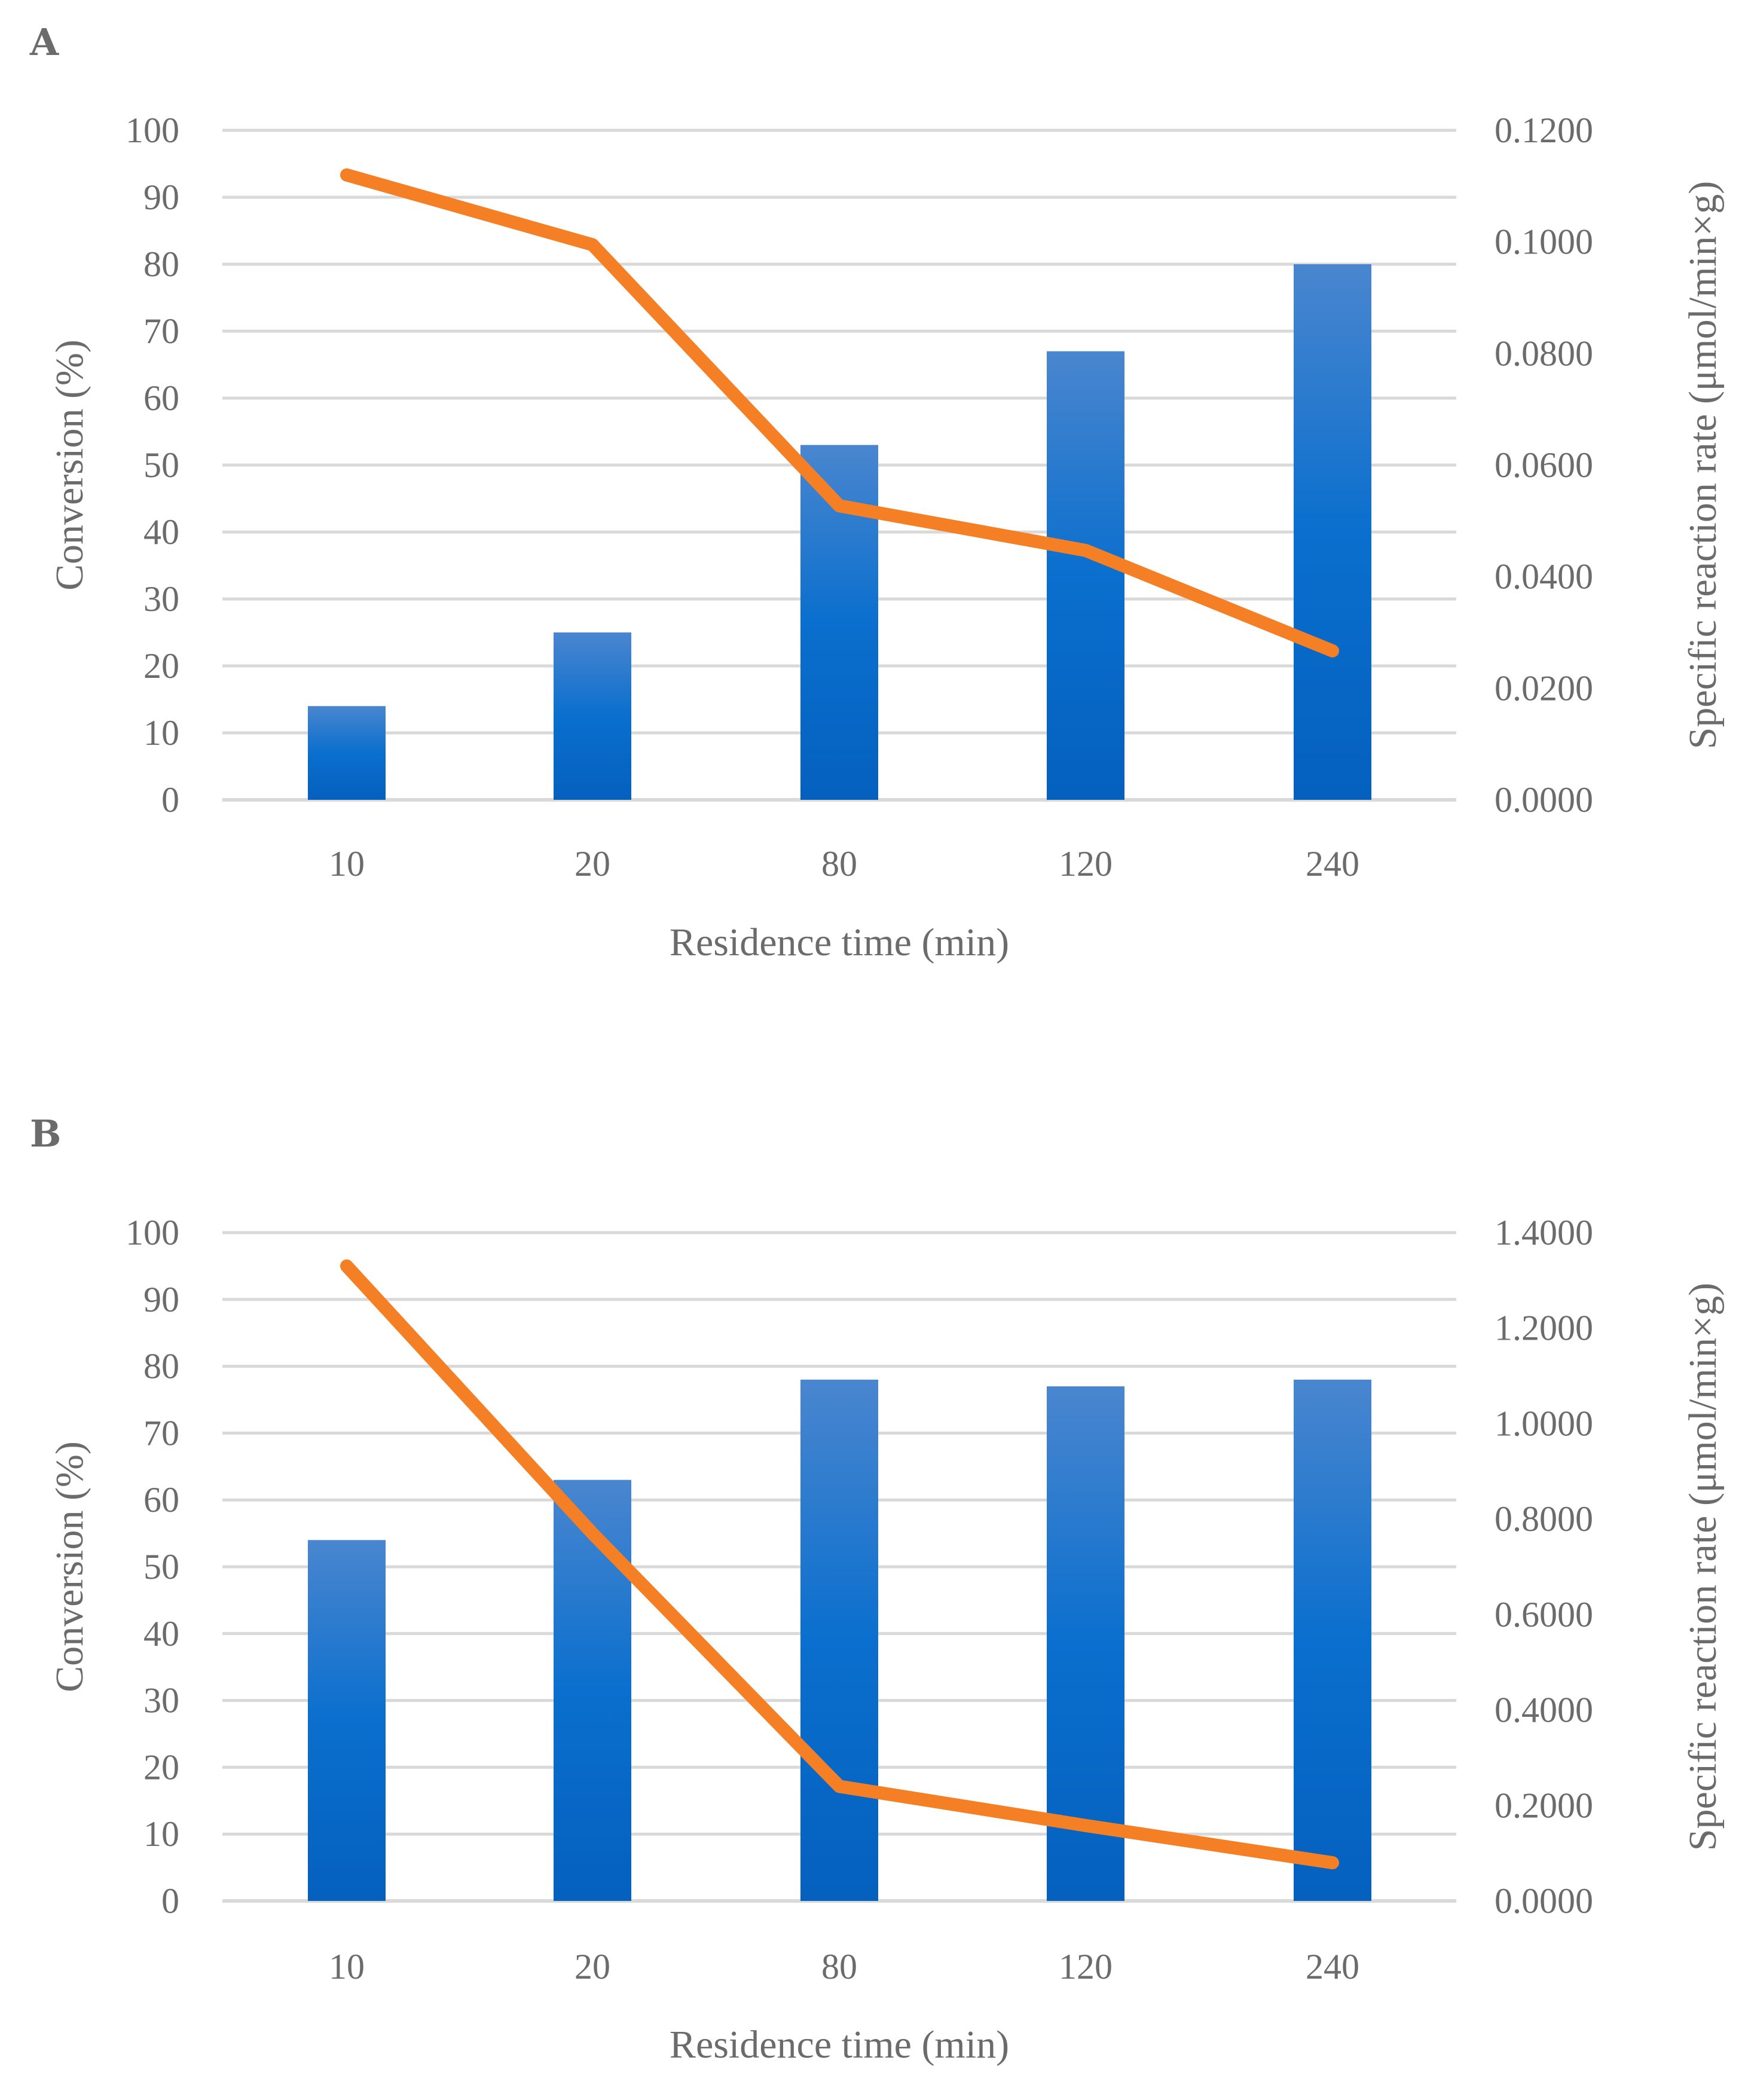 The height and width of the screenshot is (2100, 1748). I want to click on y2-tick-label: 1.4000, so click(1544, 1232).